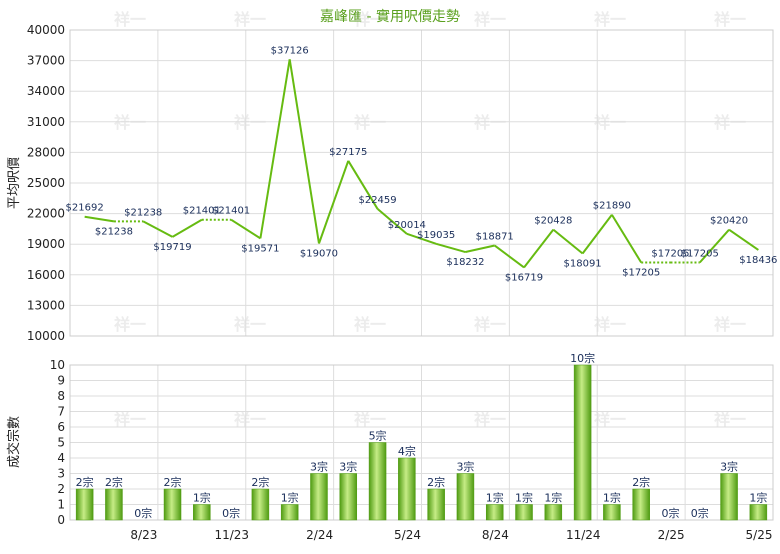 This screenshot has width=780, height=554. I want to click on x-tick-label: 11/23, so click(231, 535).